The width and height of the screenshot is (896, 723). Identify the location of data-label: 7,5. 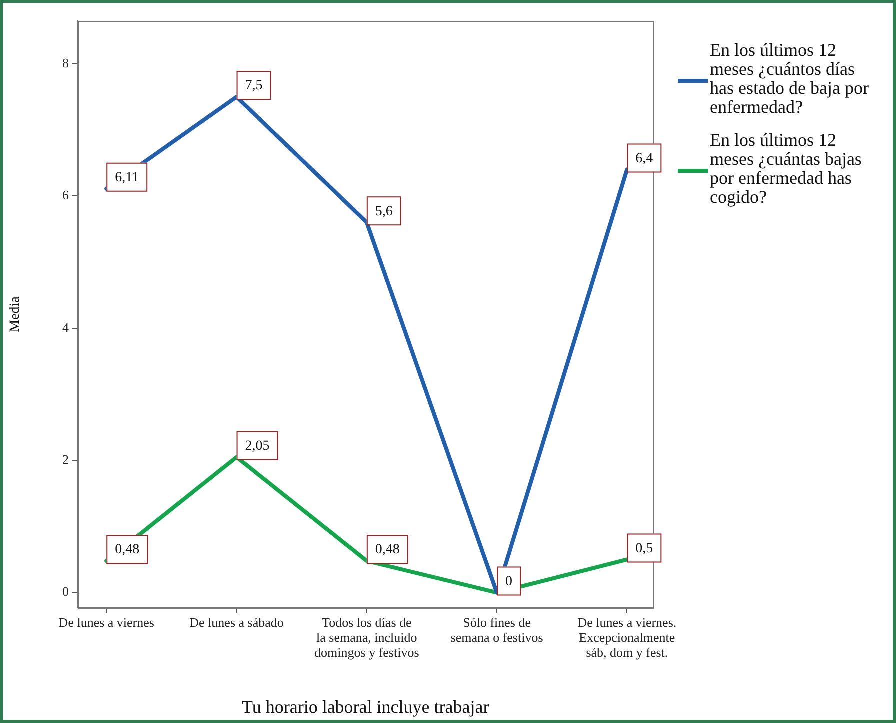
(254, 86).